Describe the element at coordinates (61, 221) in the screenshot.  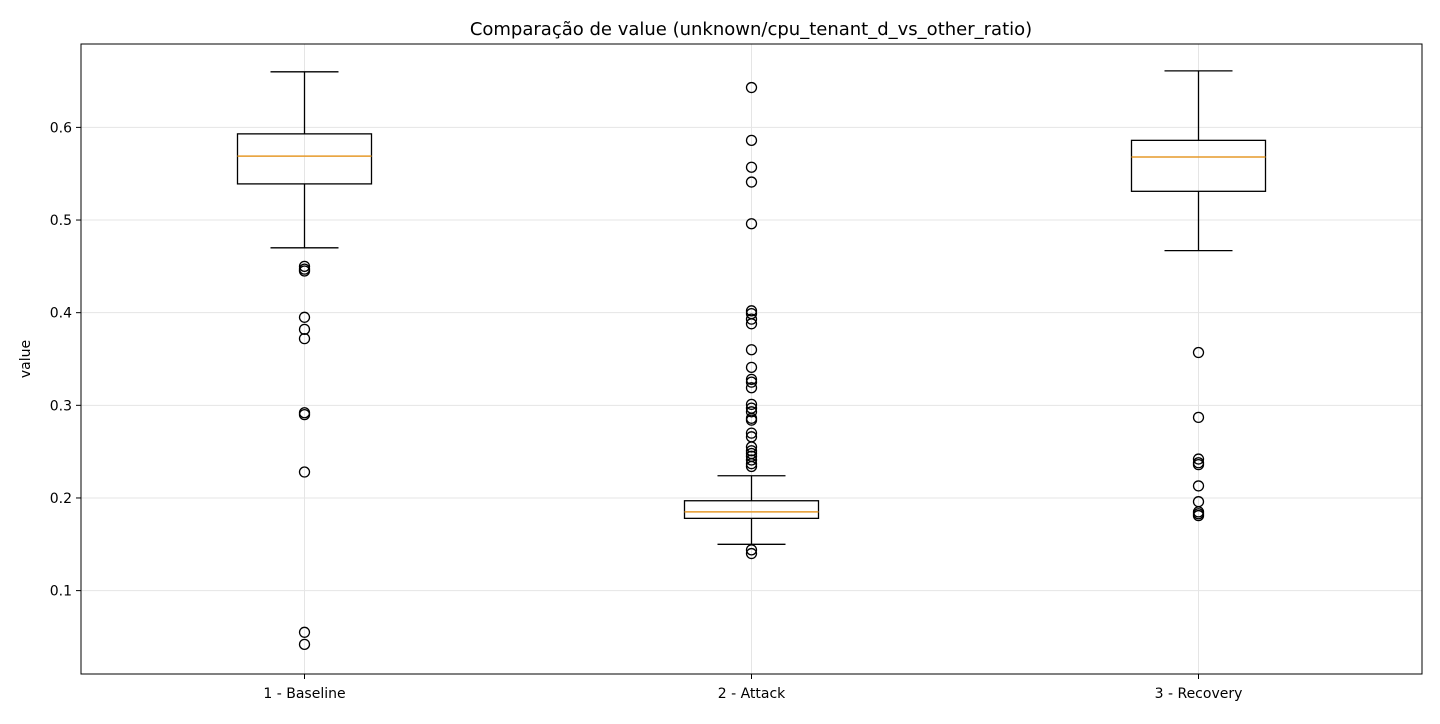
I see `y-tick-label: 0.5` at that location.